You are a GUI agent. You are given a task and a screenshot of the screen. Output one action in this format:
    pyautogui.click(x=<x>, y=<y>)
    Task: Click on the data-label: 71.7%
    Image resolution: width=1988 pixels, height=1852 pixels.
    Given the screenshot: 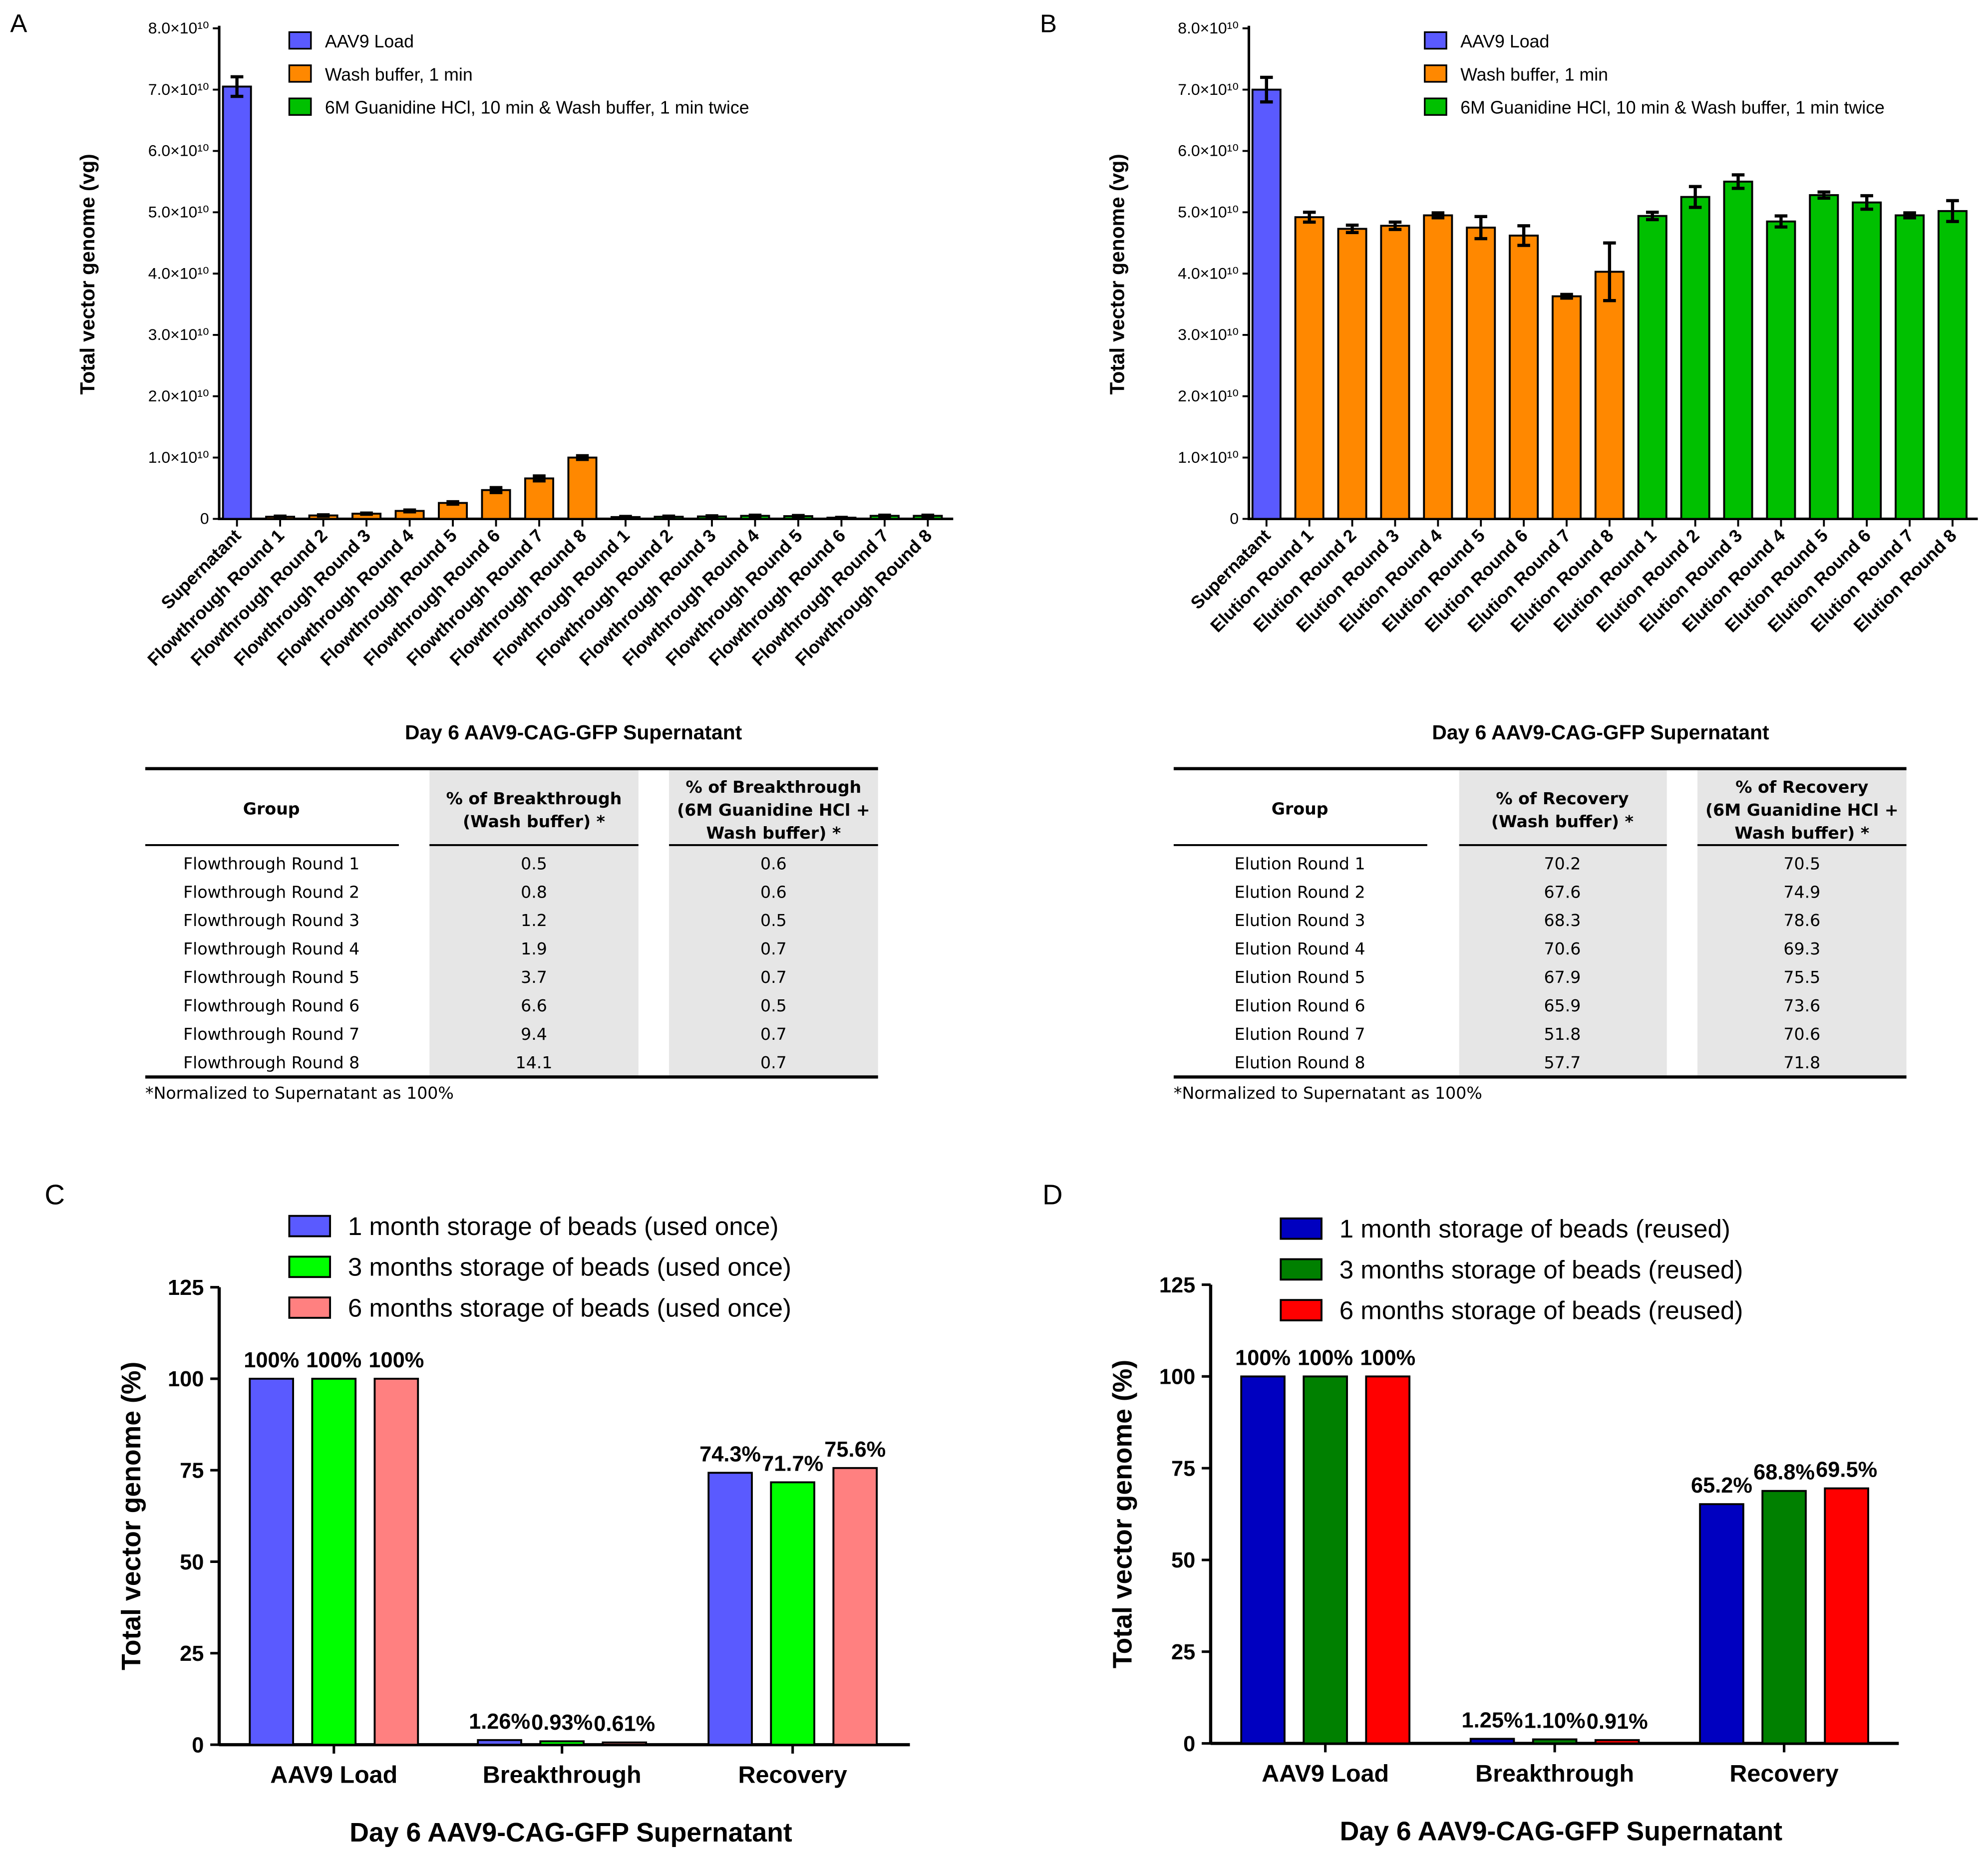 What is the action you would take?
    pyautogui.click(x=792, y=1464)
    